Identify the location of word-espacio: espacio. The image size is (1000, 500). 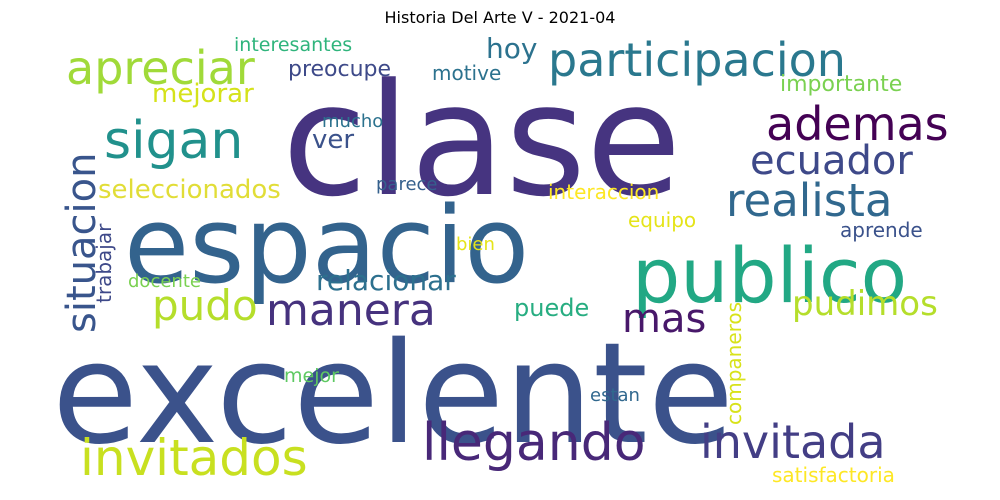
(327, 245).